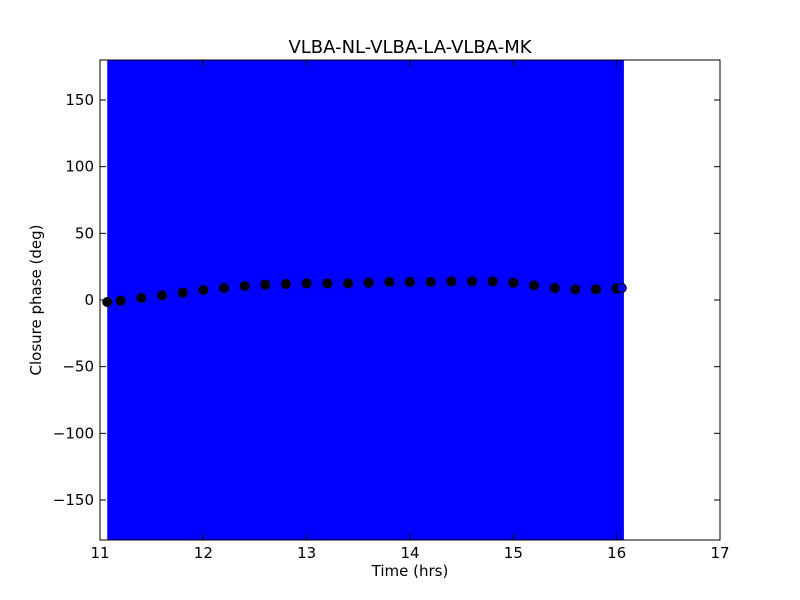  I want to click on y-tick-label: 50, so click(84, 233).